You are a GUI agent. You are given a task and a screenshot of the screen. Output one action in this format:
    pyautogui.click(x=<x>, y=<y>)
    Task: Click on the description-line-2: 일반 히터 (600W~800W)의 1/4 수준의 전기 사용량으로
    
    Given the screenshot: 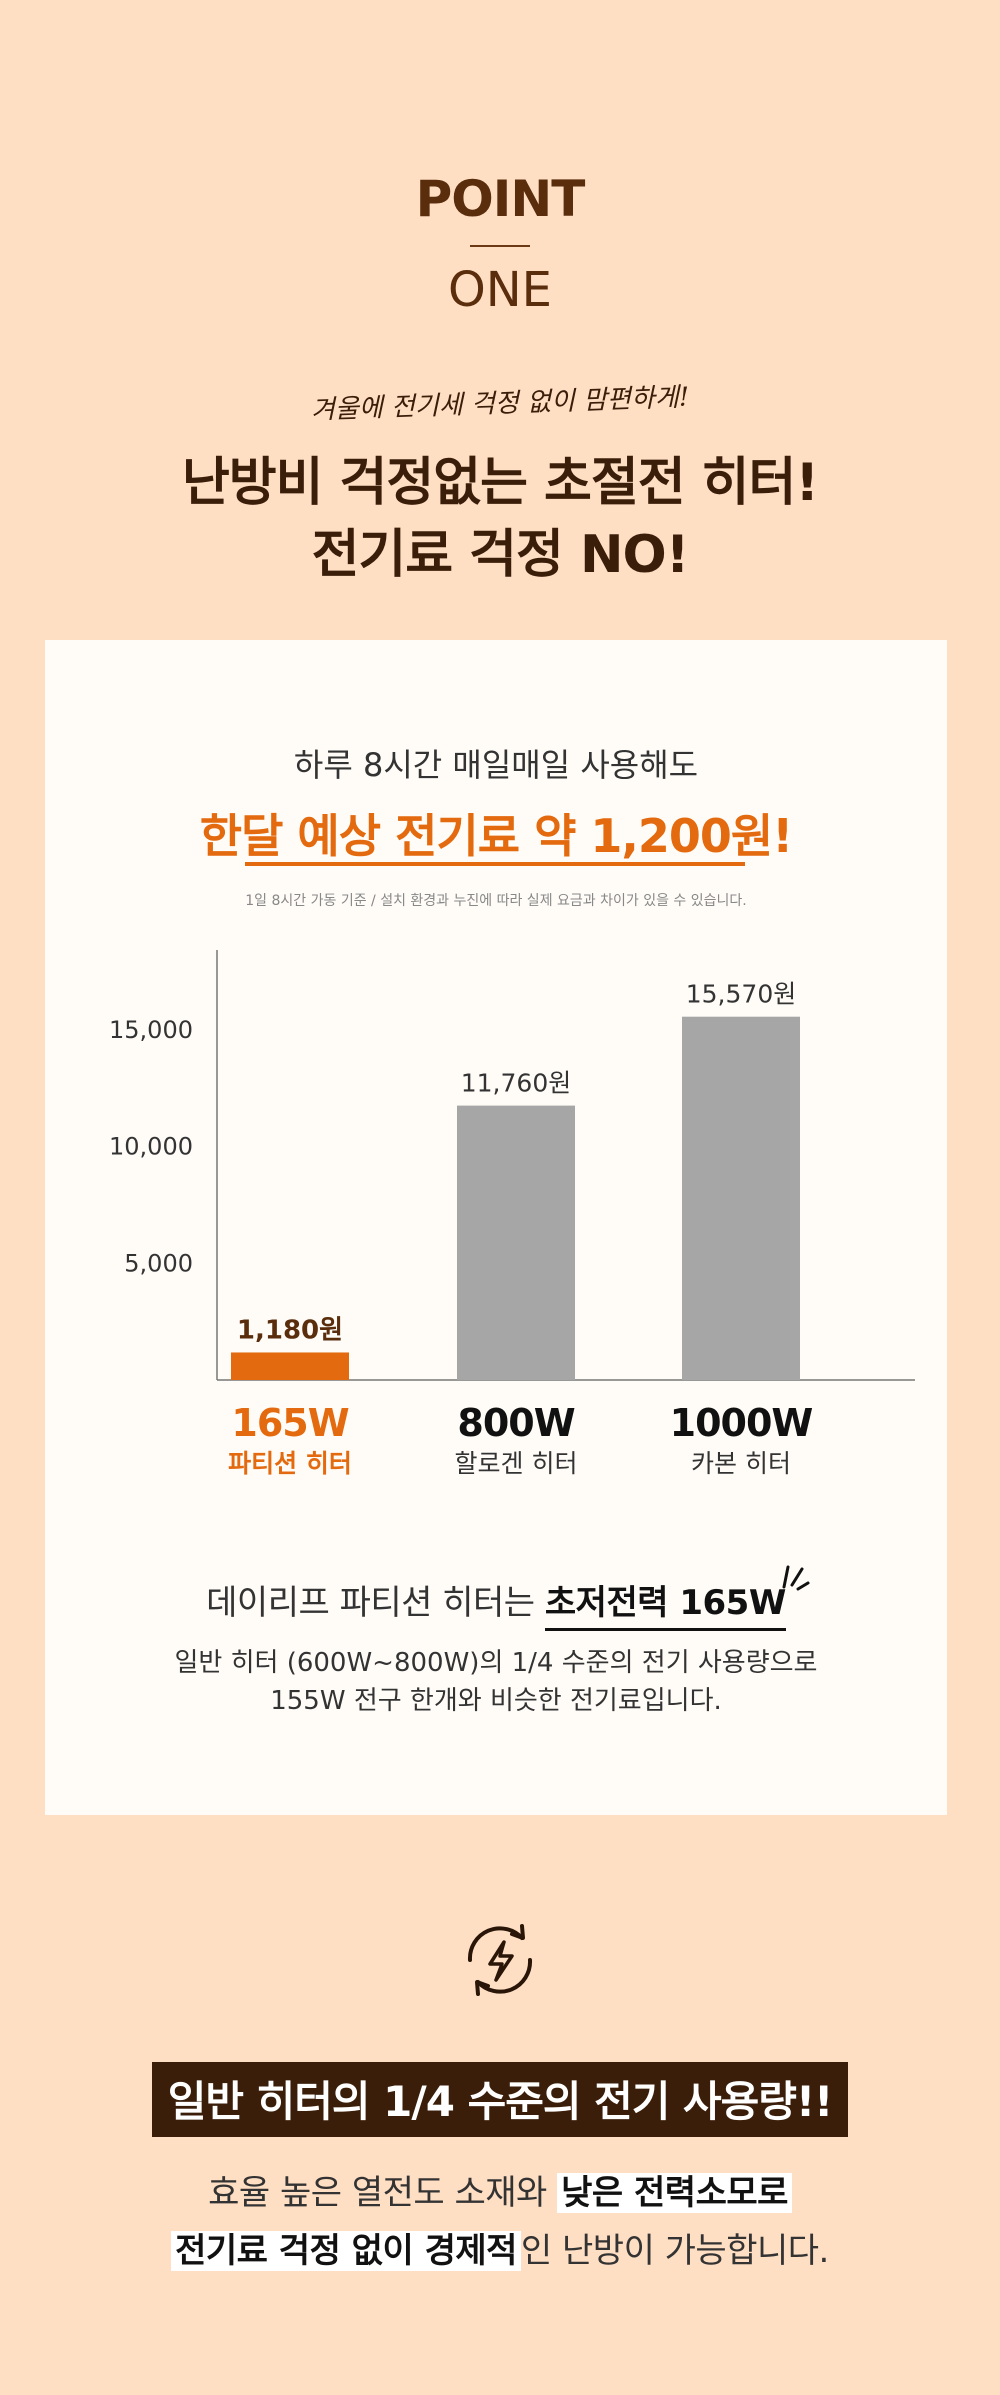 What is the action you would take?
    pyautogui.click(x=496, y=1663)
    